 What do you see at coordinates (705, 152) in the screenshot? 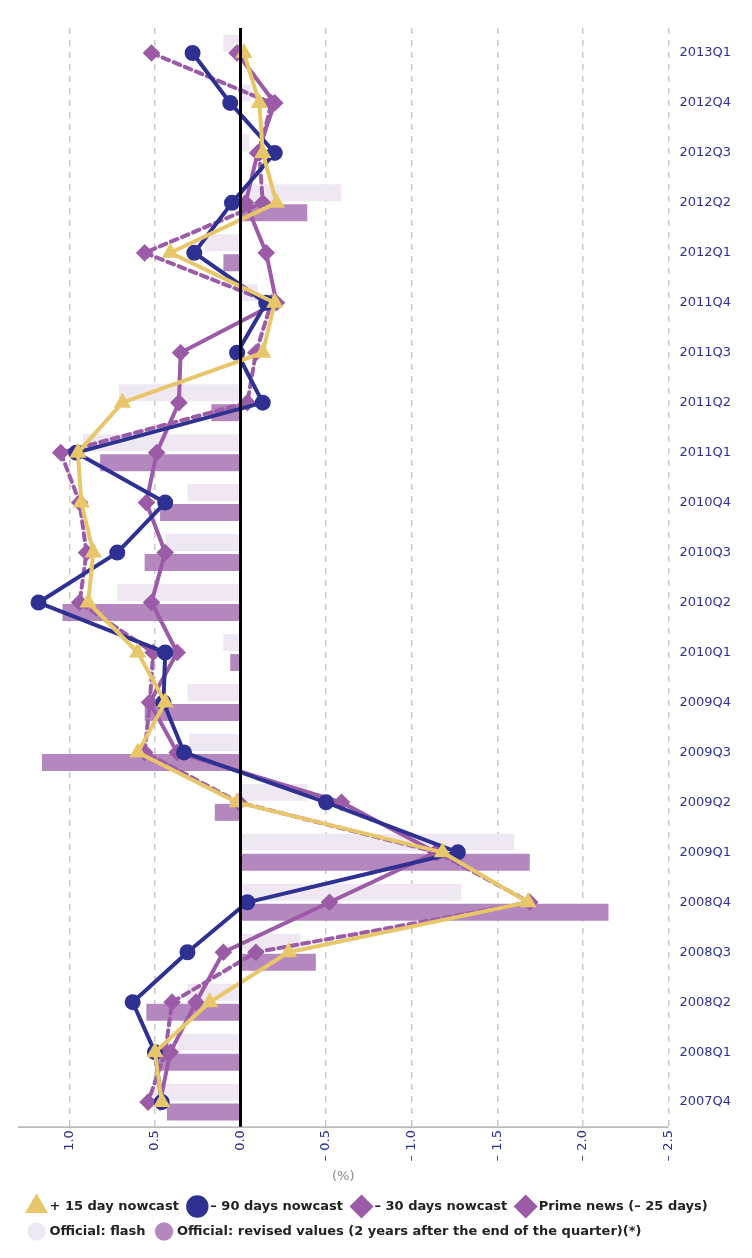
I see `y-tick-label: 2012Q3` at bounding box center [705, 152].